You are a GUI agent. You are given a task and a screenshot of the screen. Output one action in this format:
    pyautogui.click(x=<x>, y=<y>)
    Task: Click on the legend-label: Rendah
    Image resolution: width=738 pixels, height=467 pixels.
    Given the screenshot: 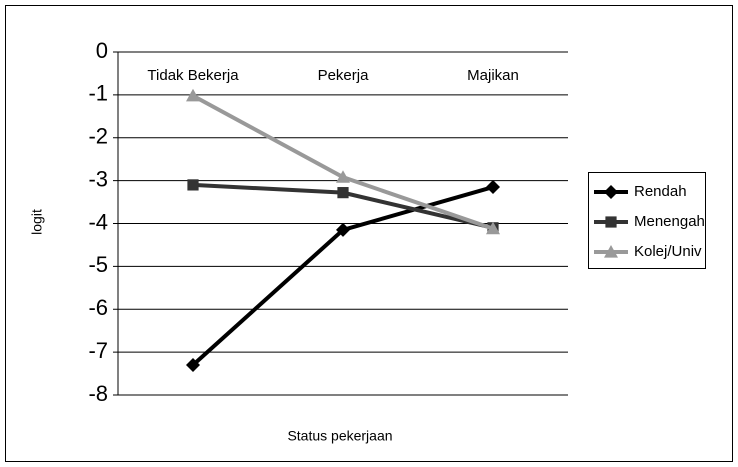 What is the action you would take?
    pyautogui.click(x=660, y=191)
    